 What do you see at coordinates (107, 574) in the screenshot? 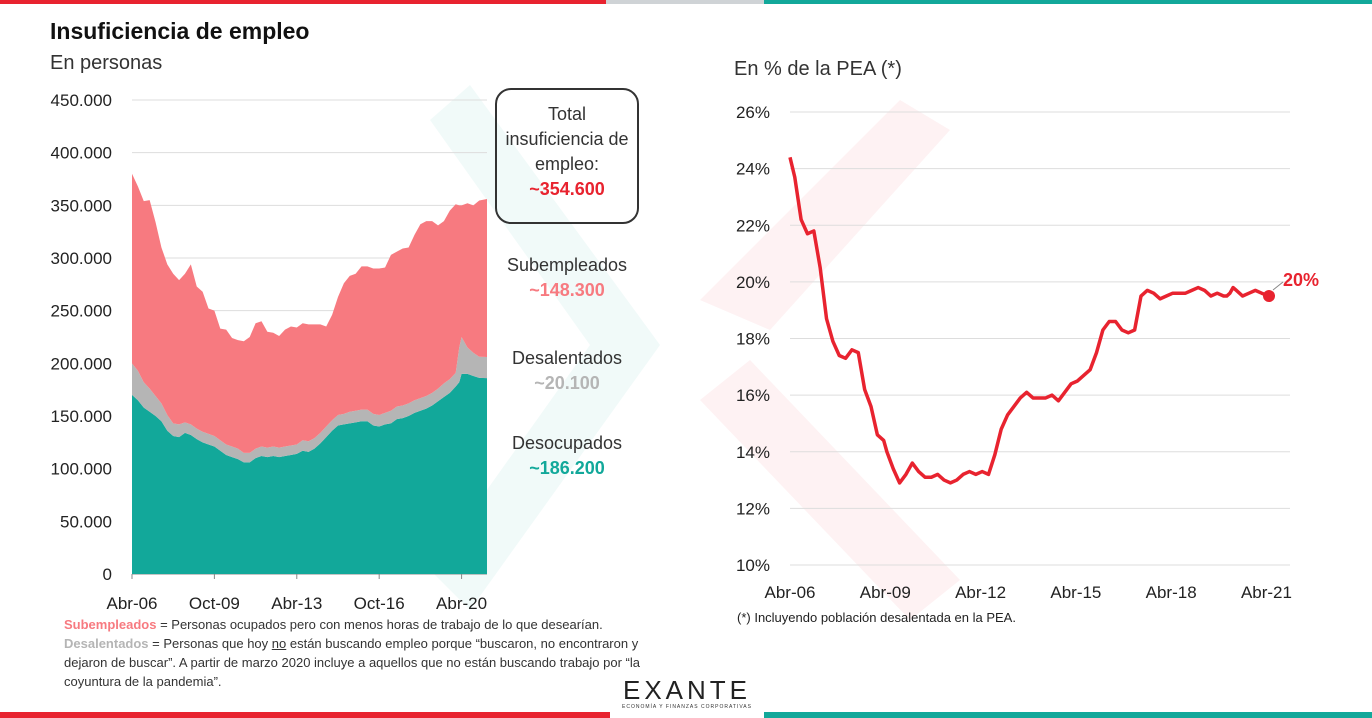
I see `left-y-tick-label: 0` at bounding box center [107, 574].